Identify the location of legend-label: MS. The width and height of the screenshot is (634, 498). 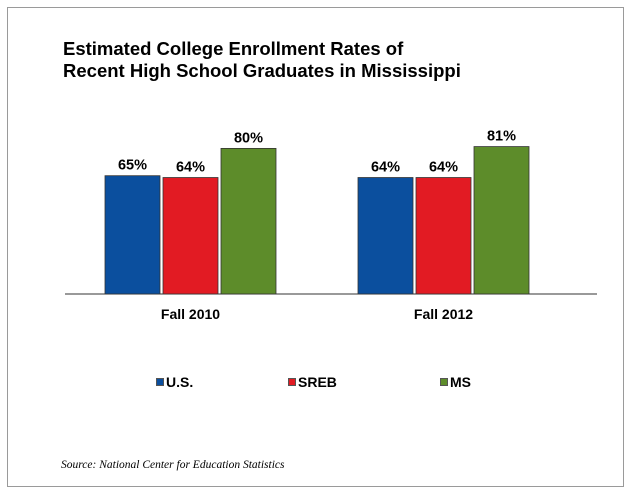
(460, 382).